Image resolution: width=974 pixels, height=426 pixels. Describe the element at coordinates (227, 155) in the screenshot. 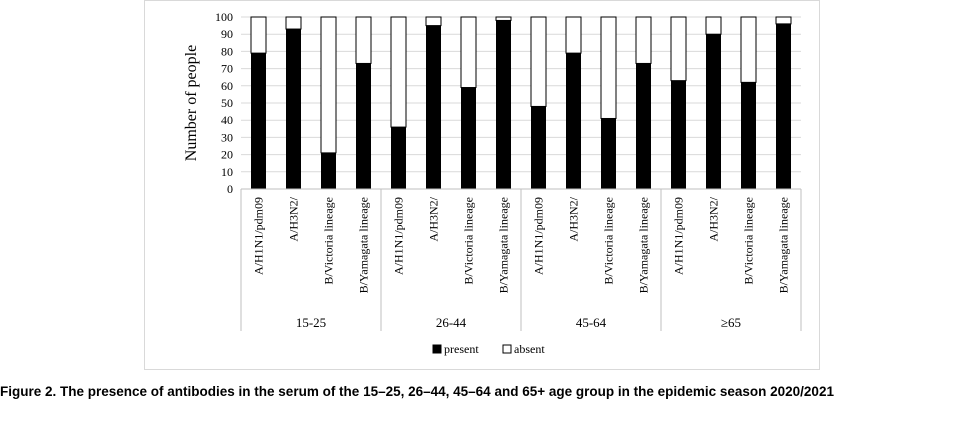

I see `y-tick-label: 20` at that location.